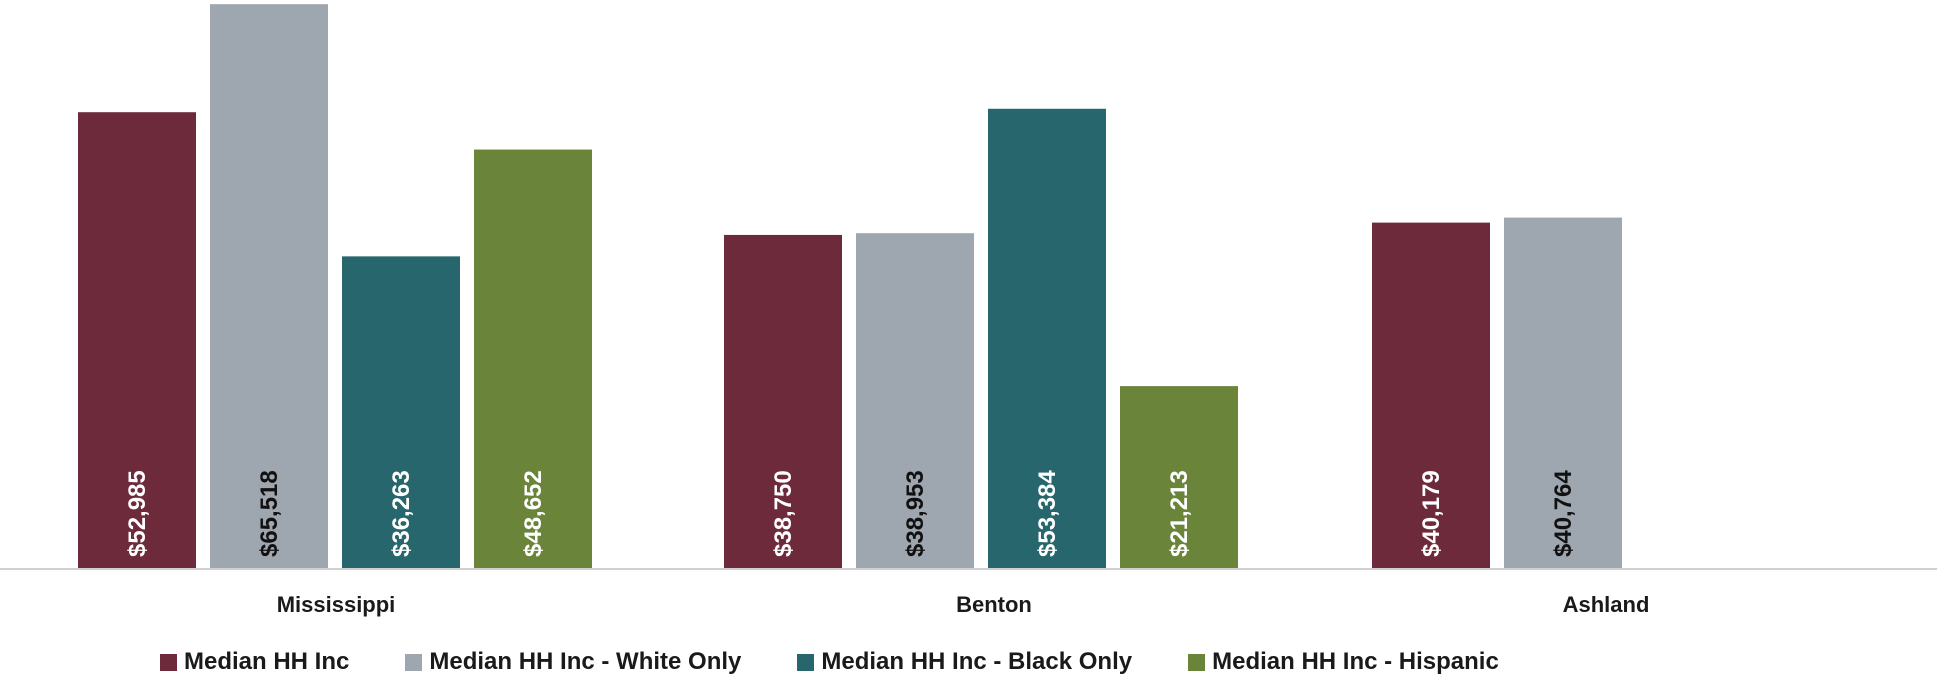 Image resolution: width=1937 pixels, height=685 pixels. What do you see at coordinates (1197, 662) in the screenshot?
I see `legend-swatch-hispanic` at bounding box center [1197, 662].